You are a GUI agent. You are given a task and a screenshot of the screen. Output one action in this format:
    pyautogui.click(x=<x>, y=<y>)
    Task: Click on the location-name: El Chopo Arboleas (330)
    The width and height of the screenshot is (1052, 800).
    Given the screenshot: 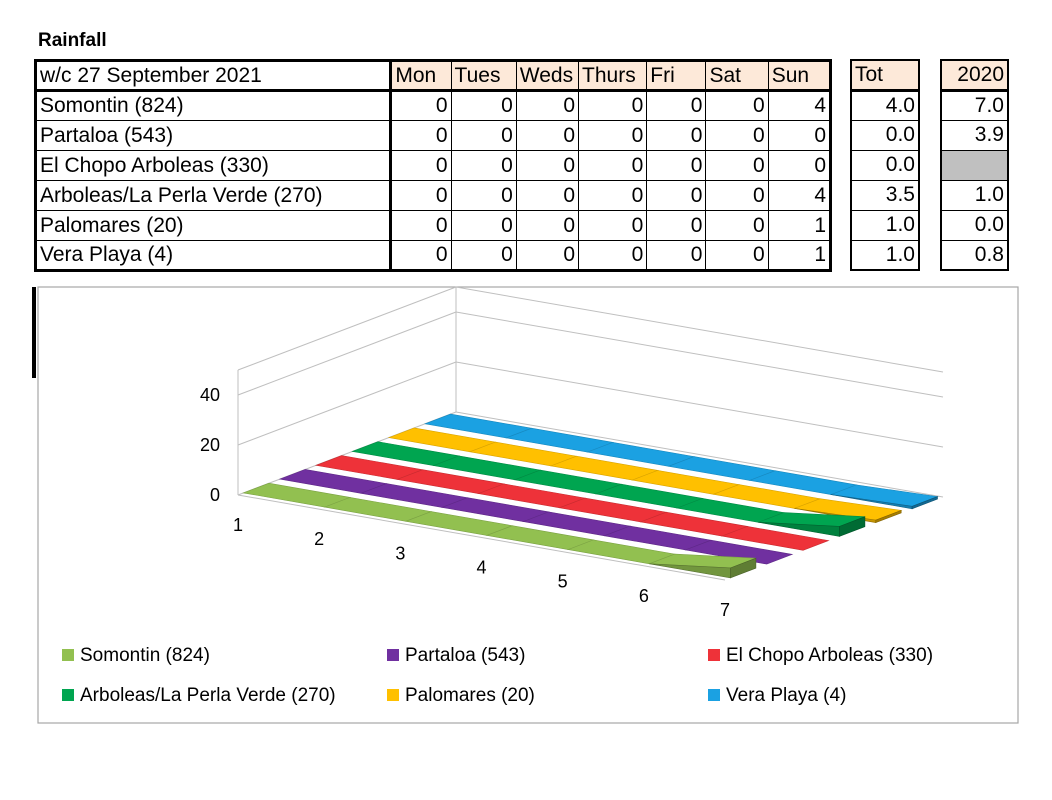 What is the action you would take?
    pyautogui.click(x=214, y=165)
    